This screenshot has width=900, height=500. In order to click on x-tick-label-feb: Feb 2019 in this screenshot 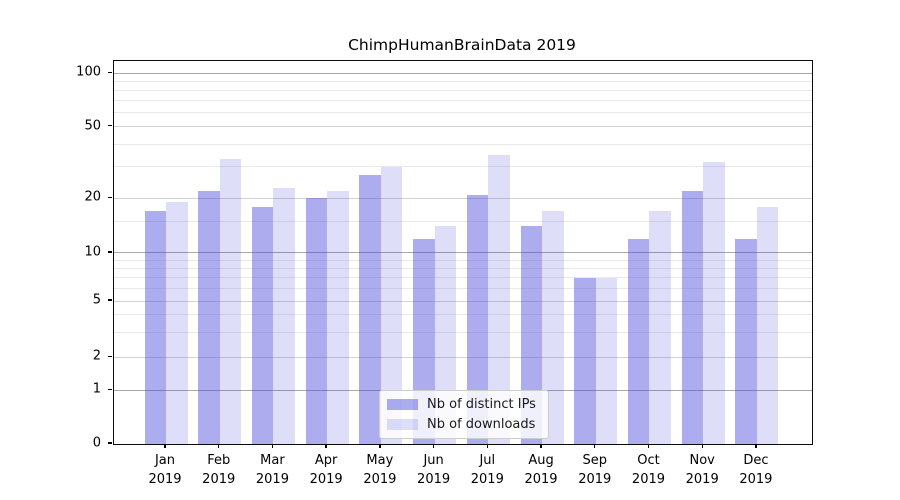, I will do `click(218, 470)`.